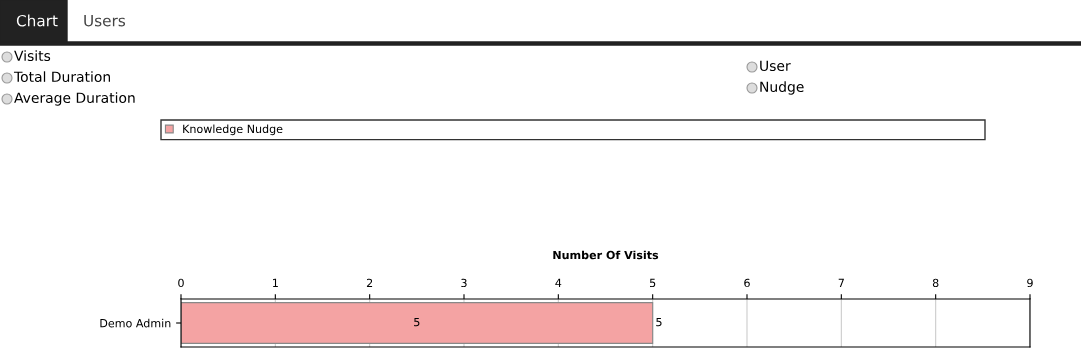 The height and width of the screenshot is (355, 1081). I want to click on text: Total Duration, so click(61, 77).